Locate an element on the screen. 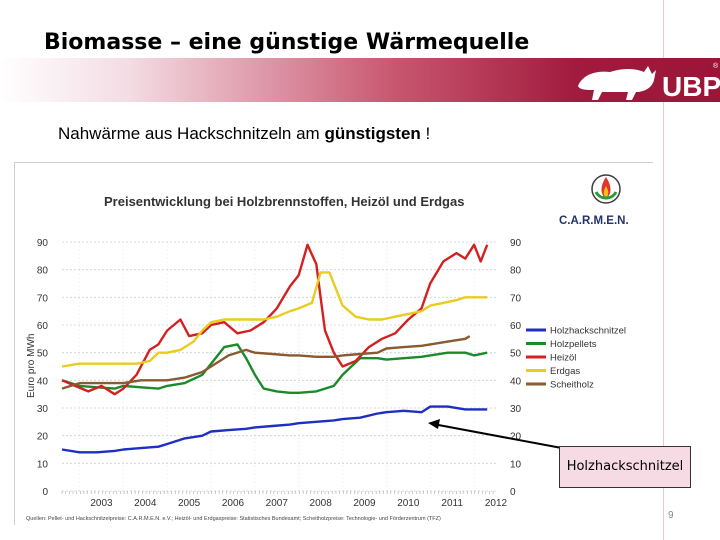 The image size is (720, 540). carmen-logo-icon is located at coordinates (606, 189).